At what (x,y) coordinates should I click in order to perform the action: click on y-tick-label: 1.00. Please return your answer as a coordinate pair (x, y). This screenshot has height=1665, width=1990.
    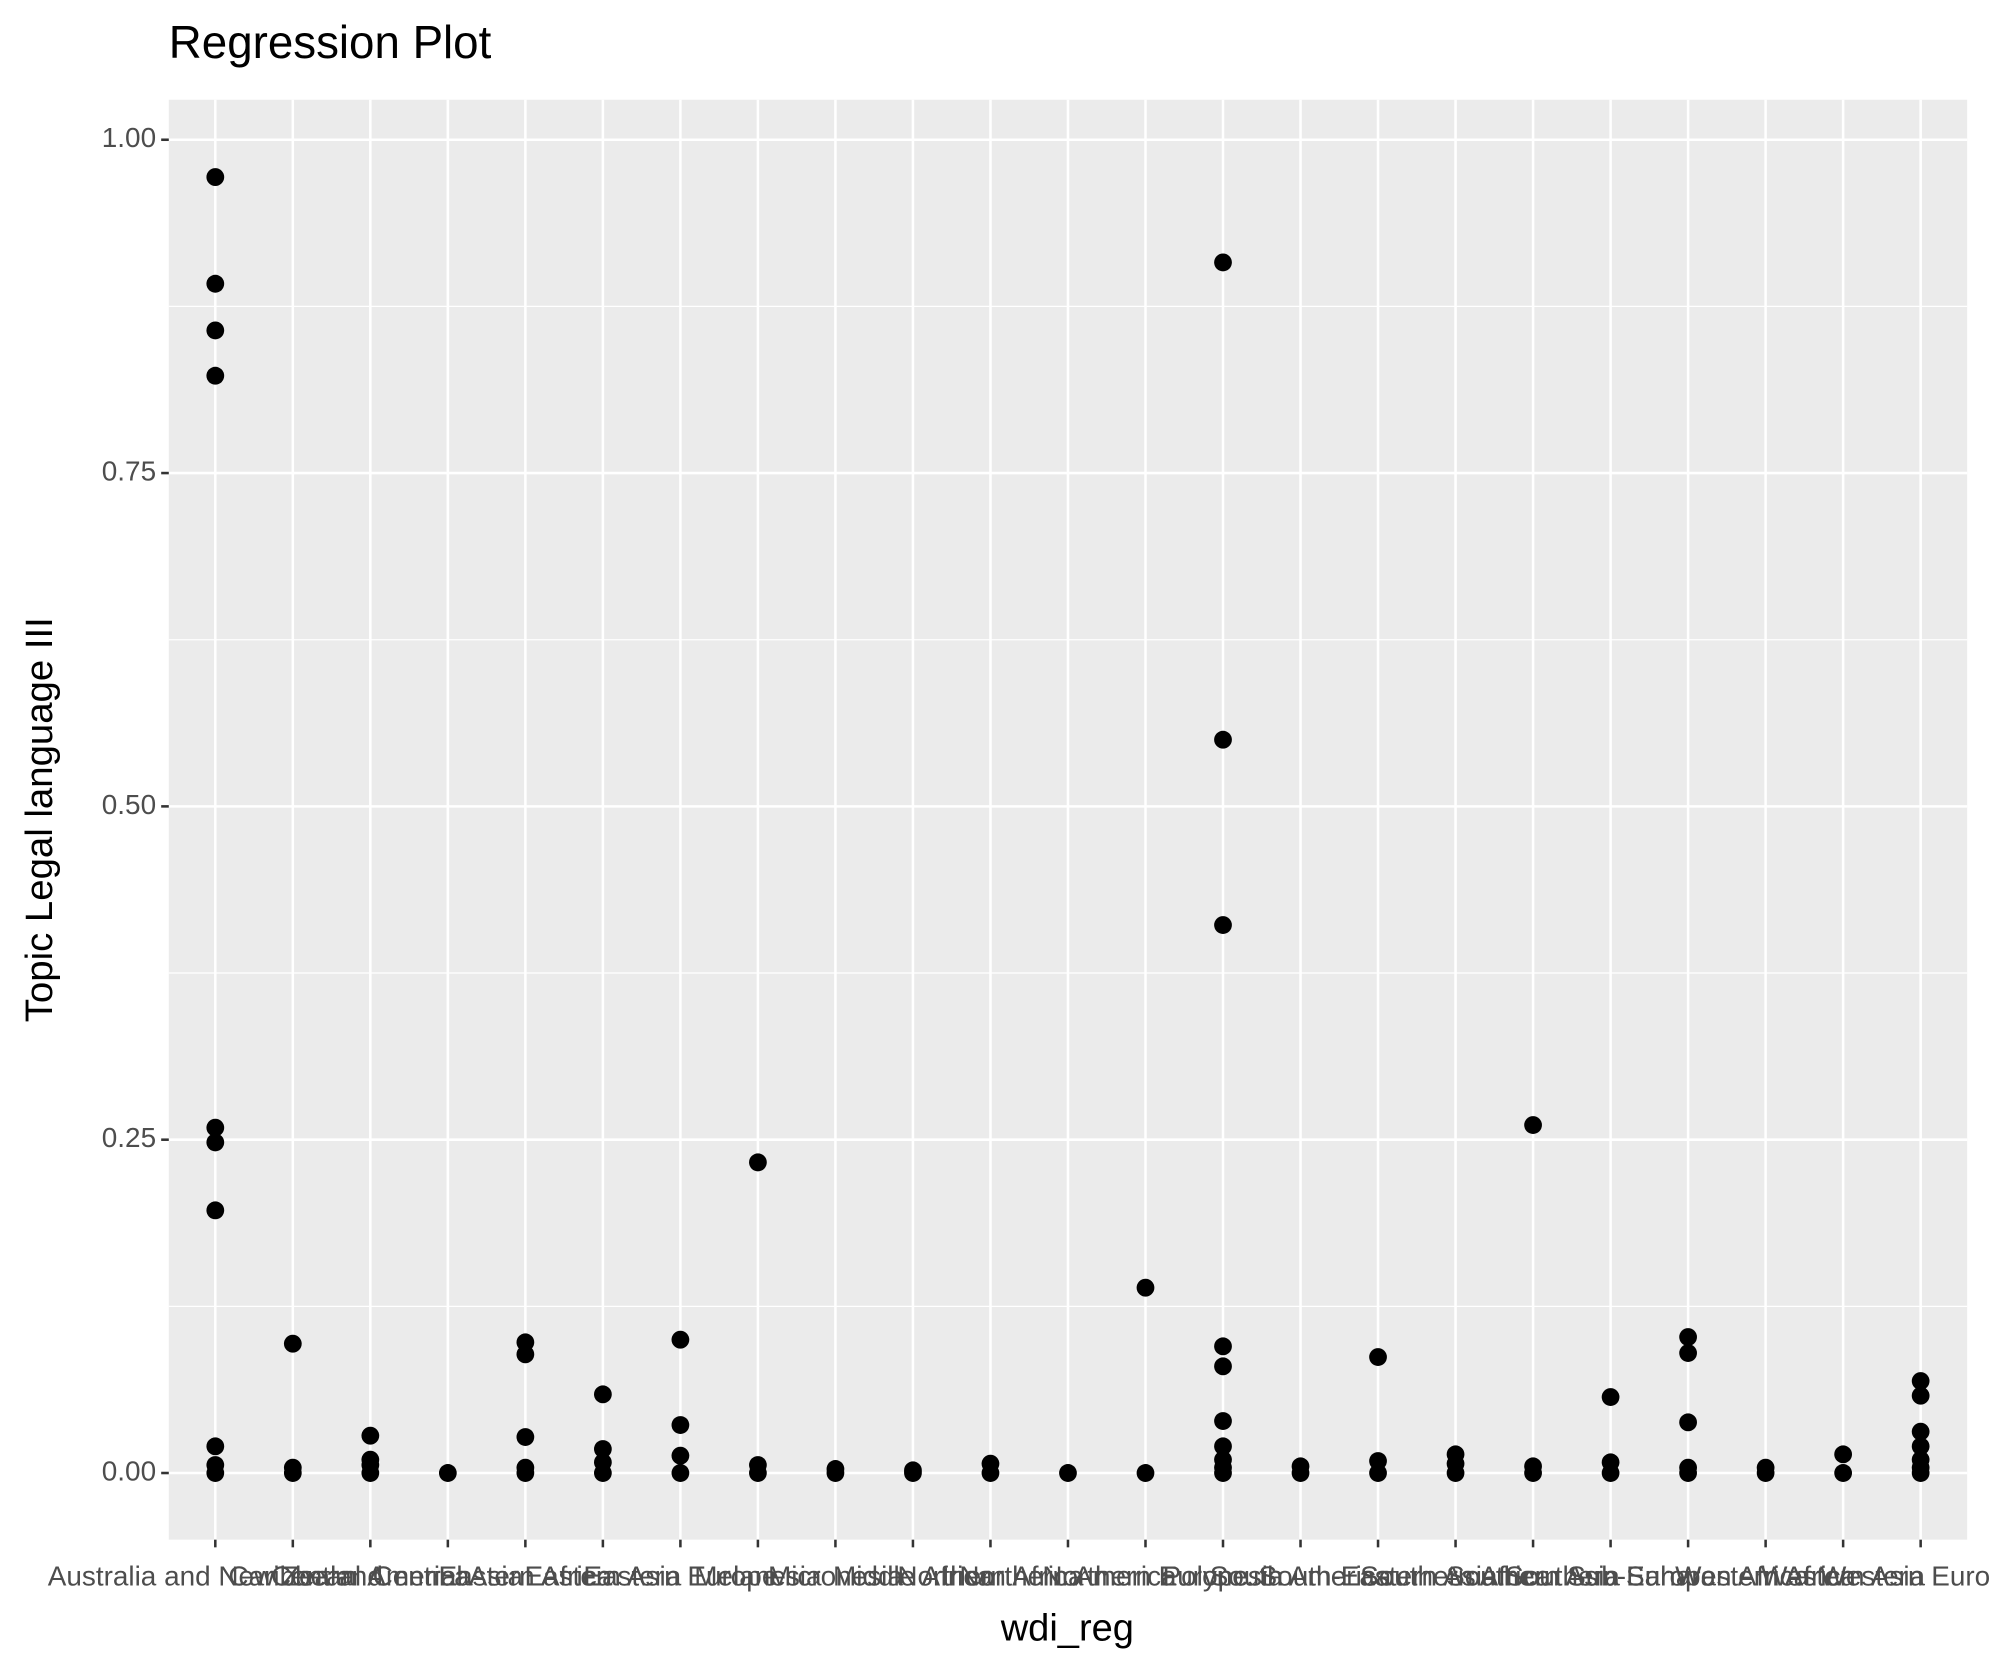
    Looking at the image, I should click on (129, 137).